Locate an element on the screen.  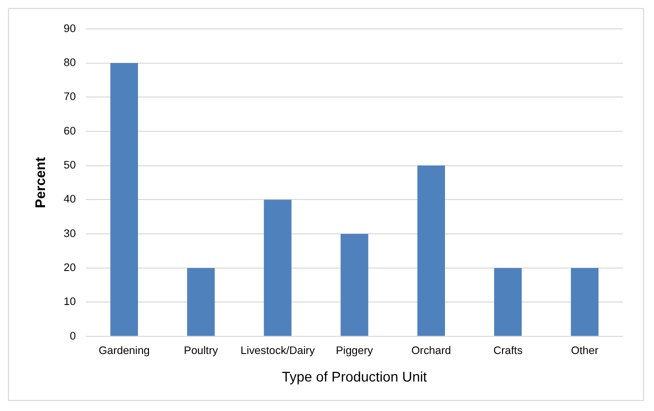
y-tick-label: 80 is located at coordinates (70, 63).